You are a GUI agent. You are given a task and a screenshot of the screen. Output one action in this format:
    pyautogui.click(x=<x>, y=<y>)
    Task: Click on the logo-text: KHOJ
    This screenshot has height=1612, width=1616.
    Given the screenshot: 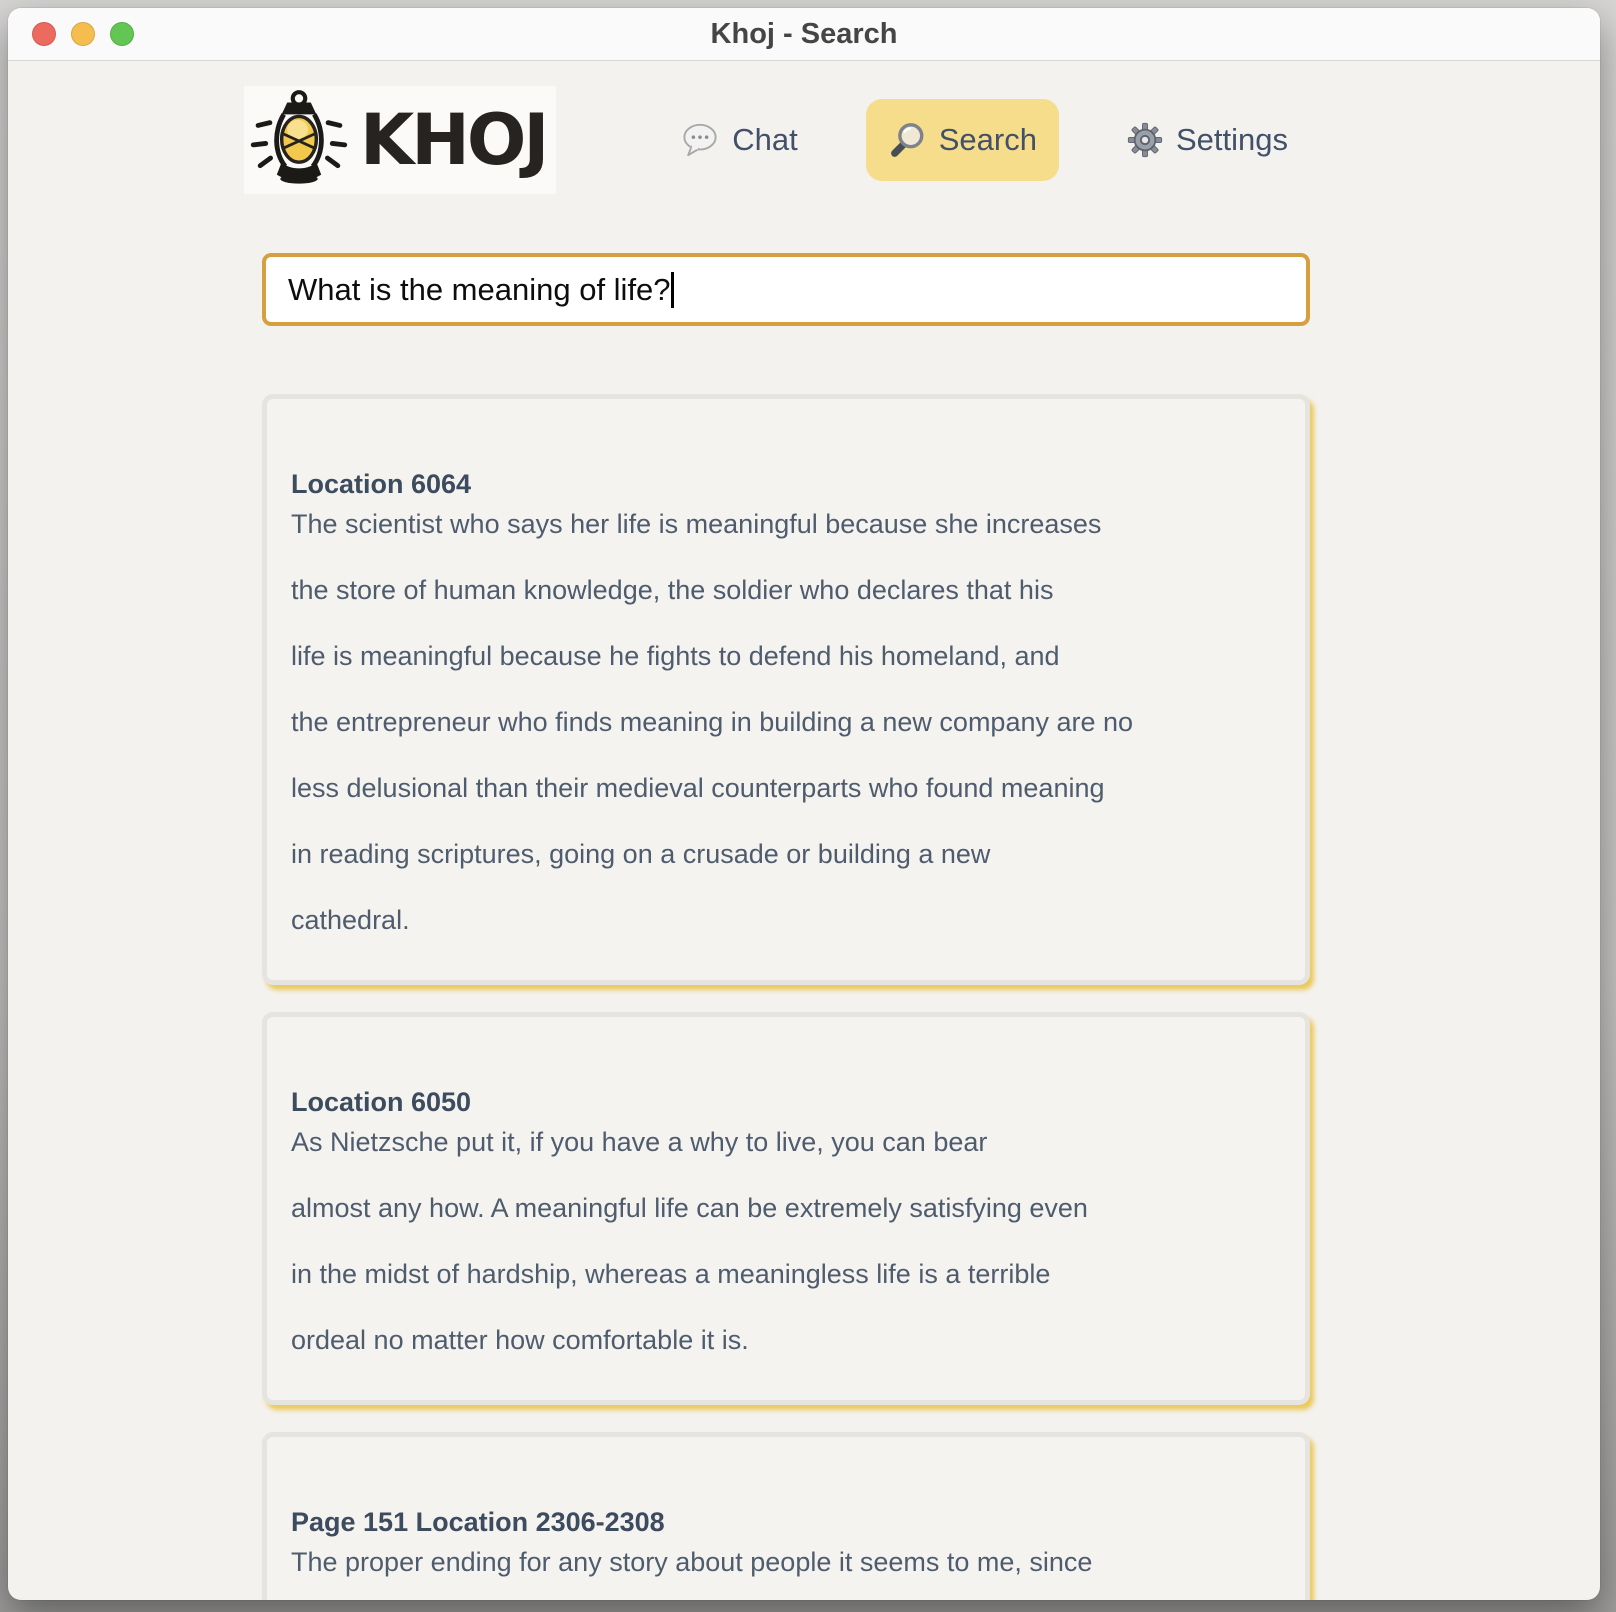 What is the action you would take?
    pyautogui.click(x=454, y=140)
    